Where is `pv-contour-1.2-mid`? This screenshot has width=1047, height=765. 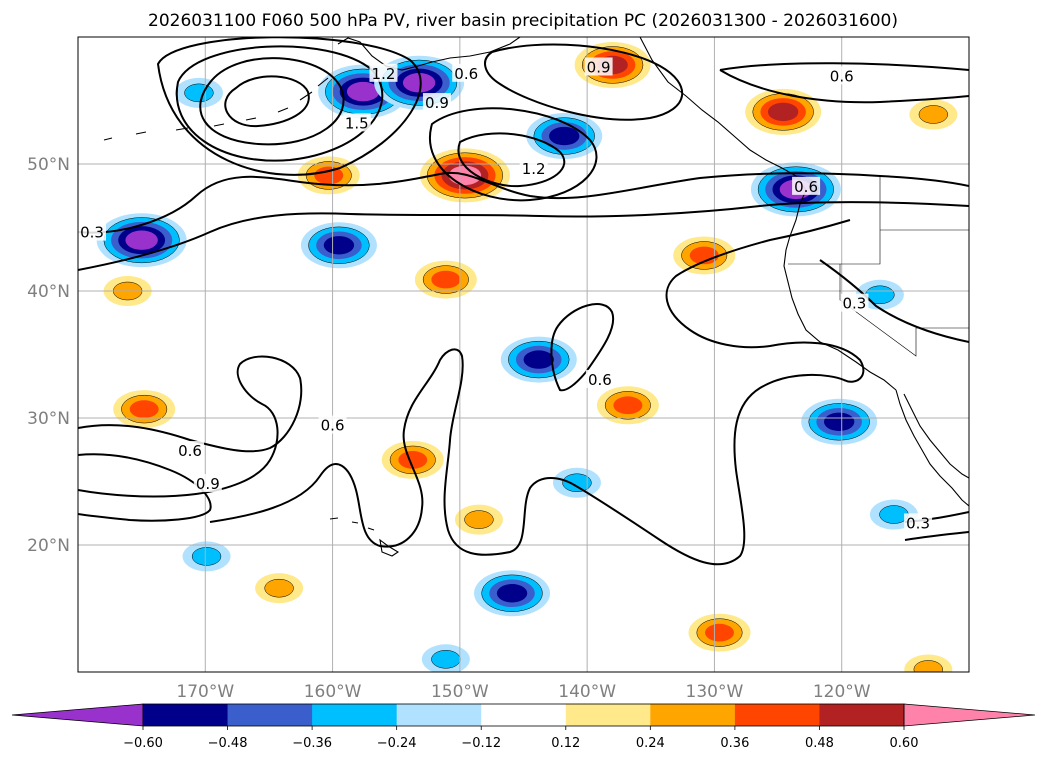 pv-contour-1.2-mid is located at coordinates (511, 160).